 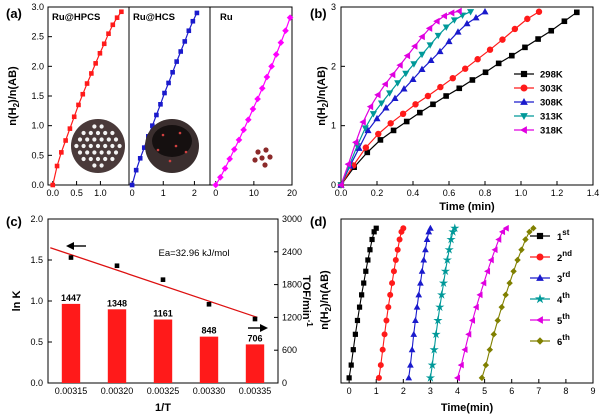 I want to click on series-line, so click(x=507, y=303).